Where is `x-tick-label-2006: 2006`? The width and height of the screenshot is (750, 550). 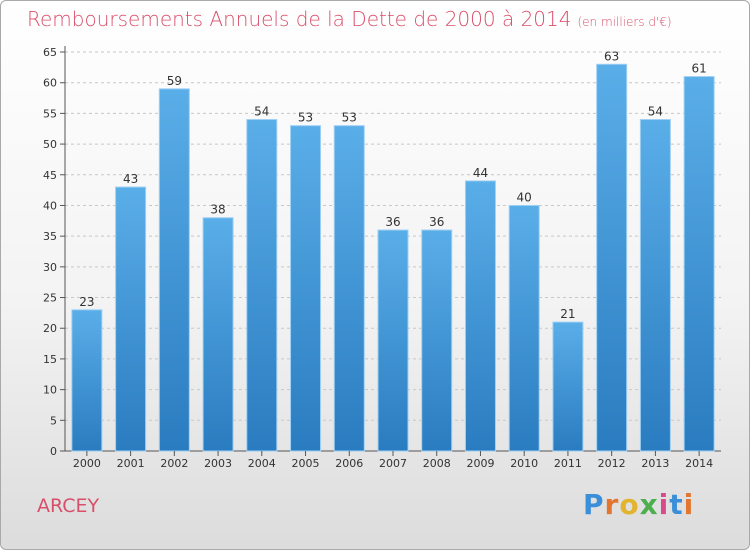
x-tick-label-2006: 2006 is located at coordinates (349, 463).